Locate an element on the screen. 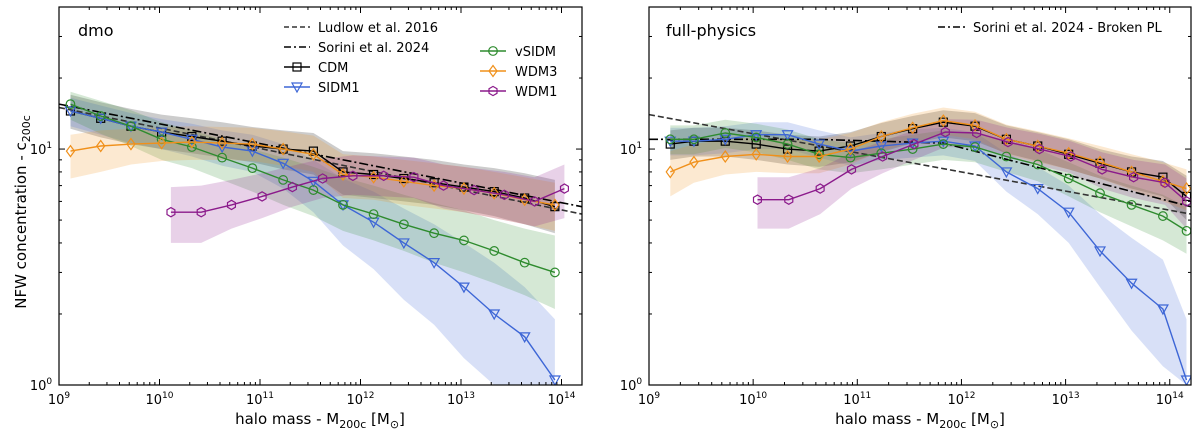 The width and height of the screenshot is (1200, 433). cdm-scatter-band is located at coordinates (312, 164).